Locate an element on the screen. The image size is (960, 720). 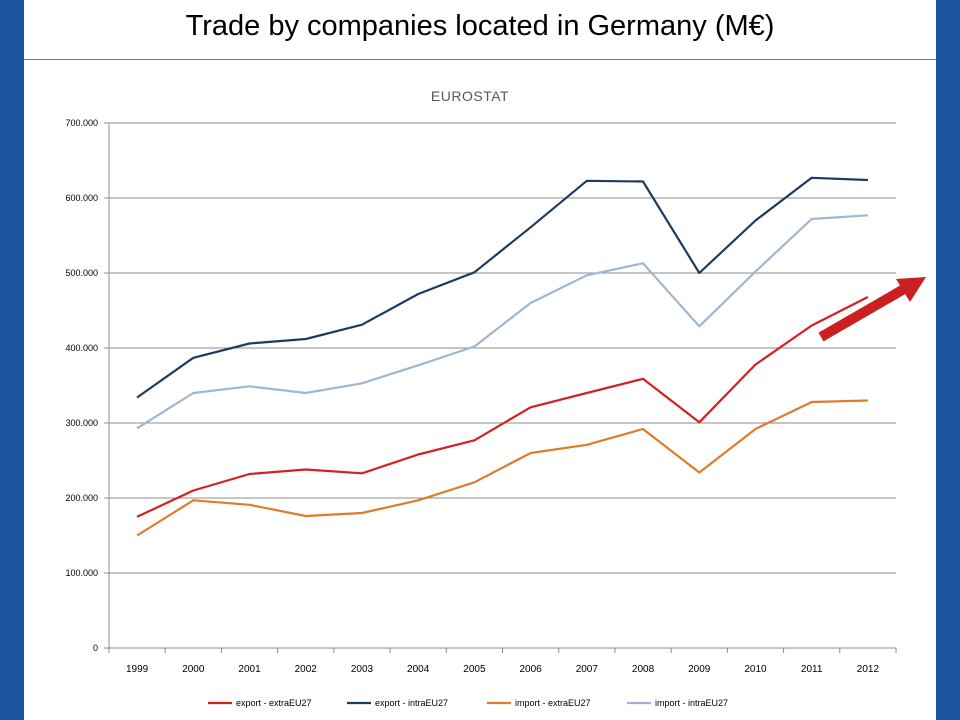
trend-arrow is located at coordinates (872, 309).